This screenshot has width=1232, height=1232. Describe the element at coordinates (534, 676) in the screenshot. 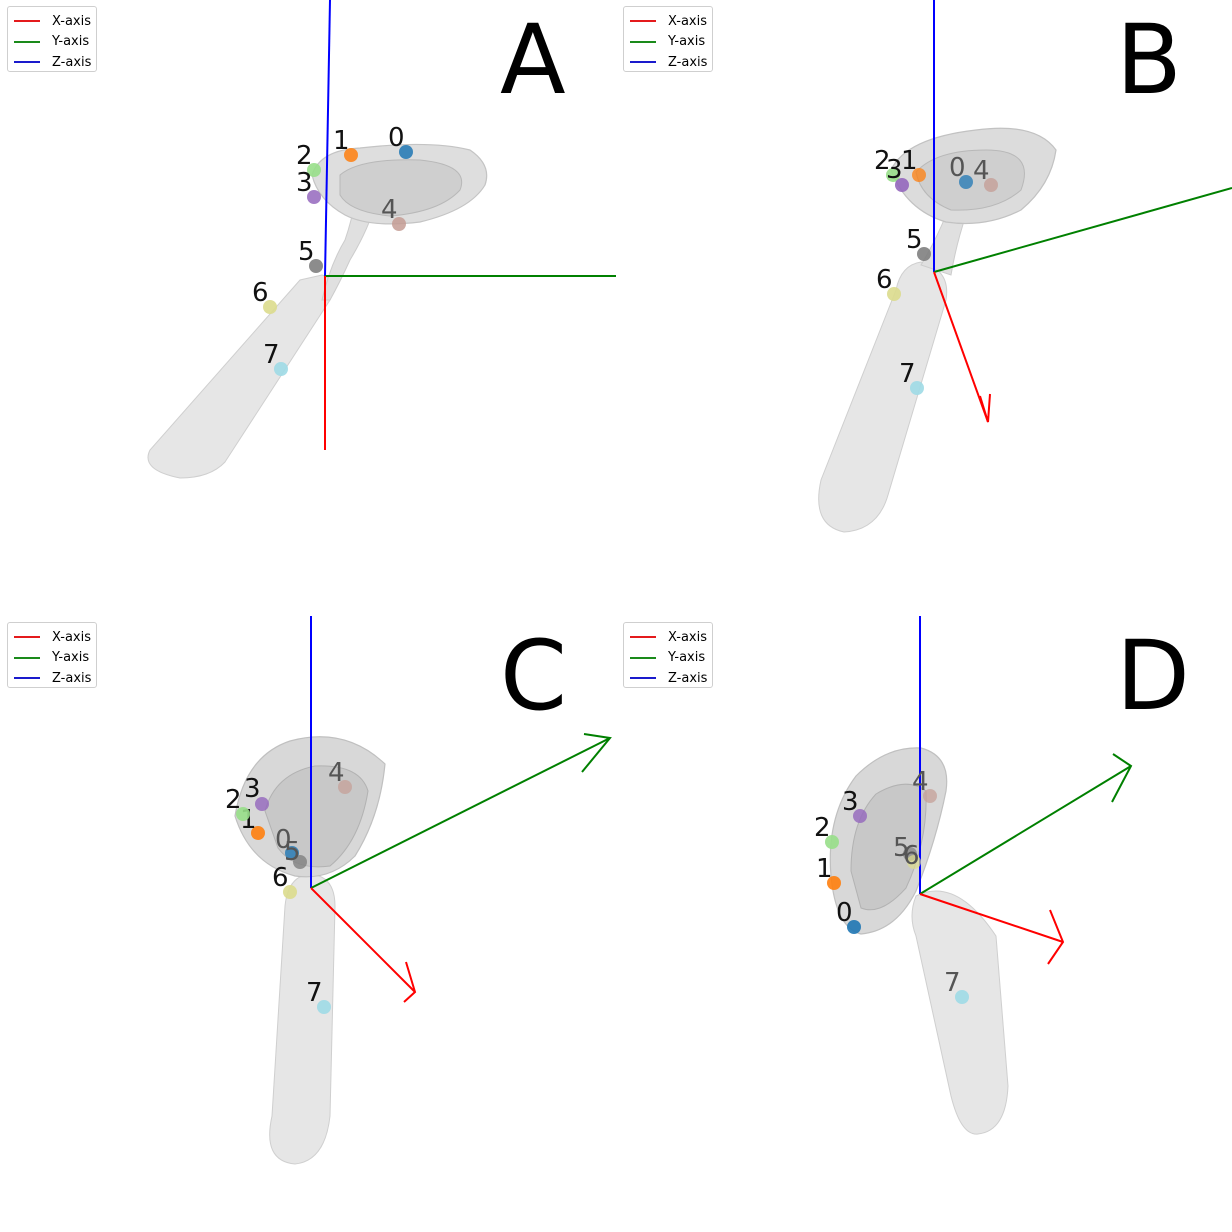

I see `panel-letter-c: C` at that location.